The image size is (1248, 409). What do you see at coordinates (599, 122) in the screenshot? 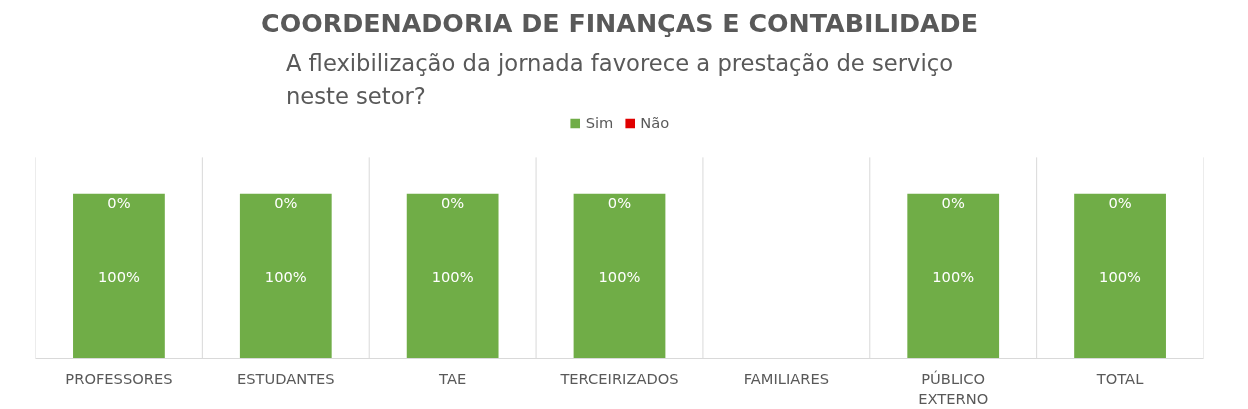
I see `legend-label: Sim` at bounding box center [599, 122].